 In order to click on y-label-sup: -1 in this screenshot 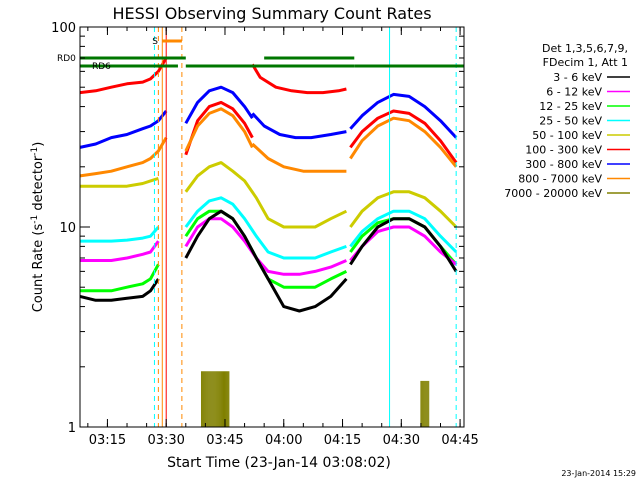, I will do `click(35, 219)`.